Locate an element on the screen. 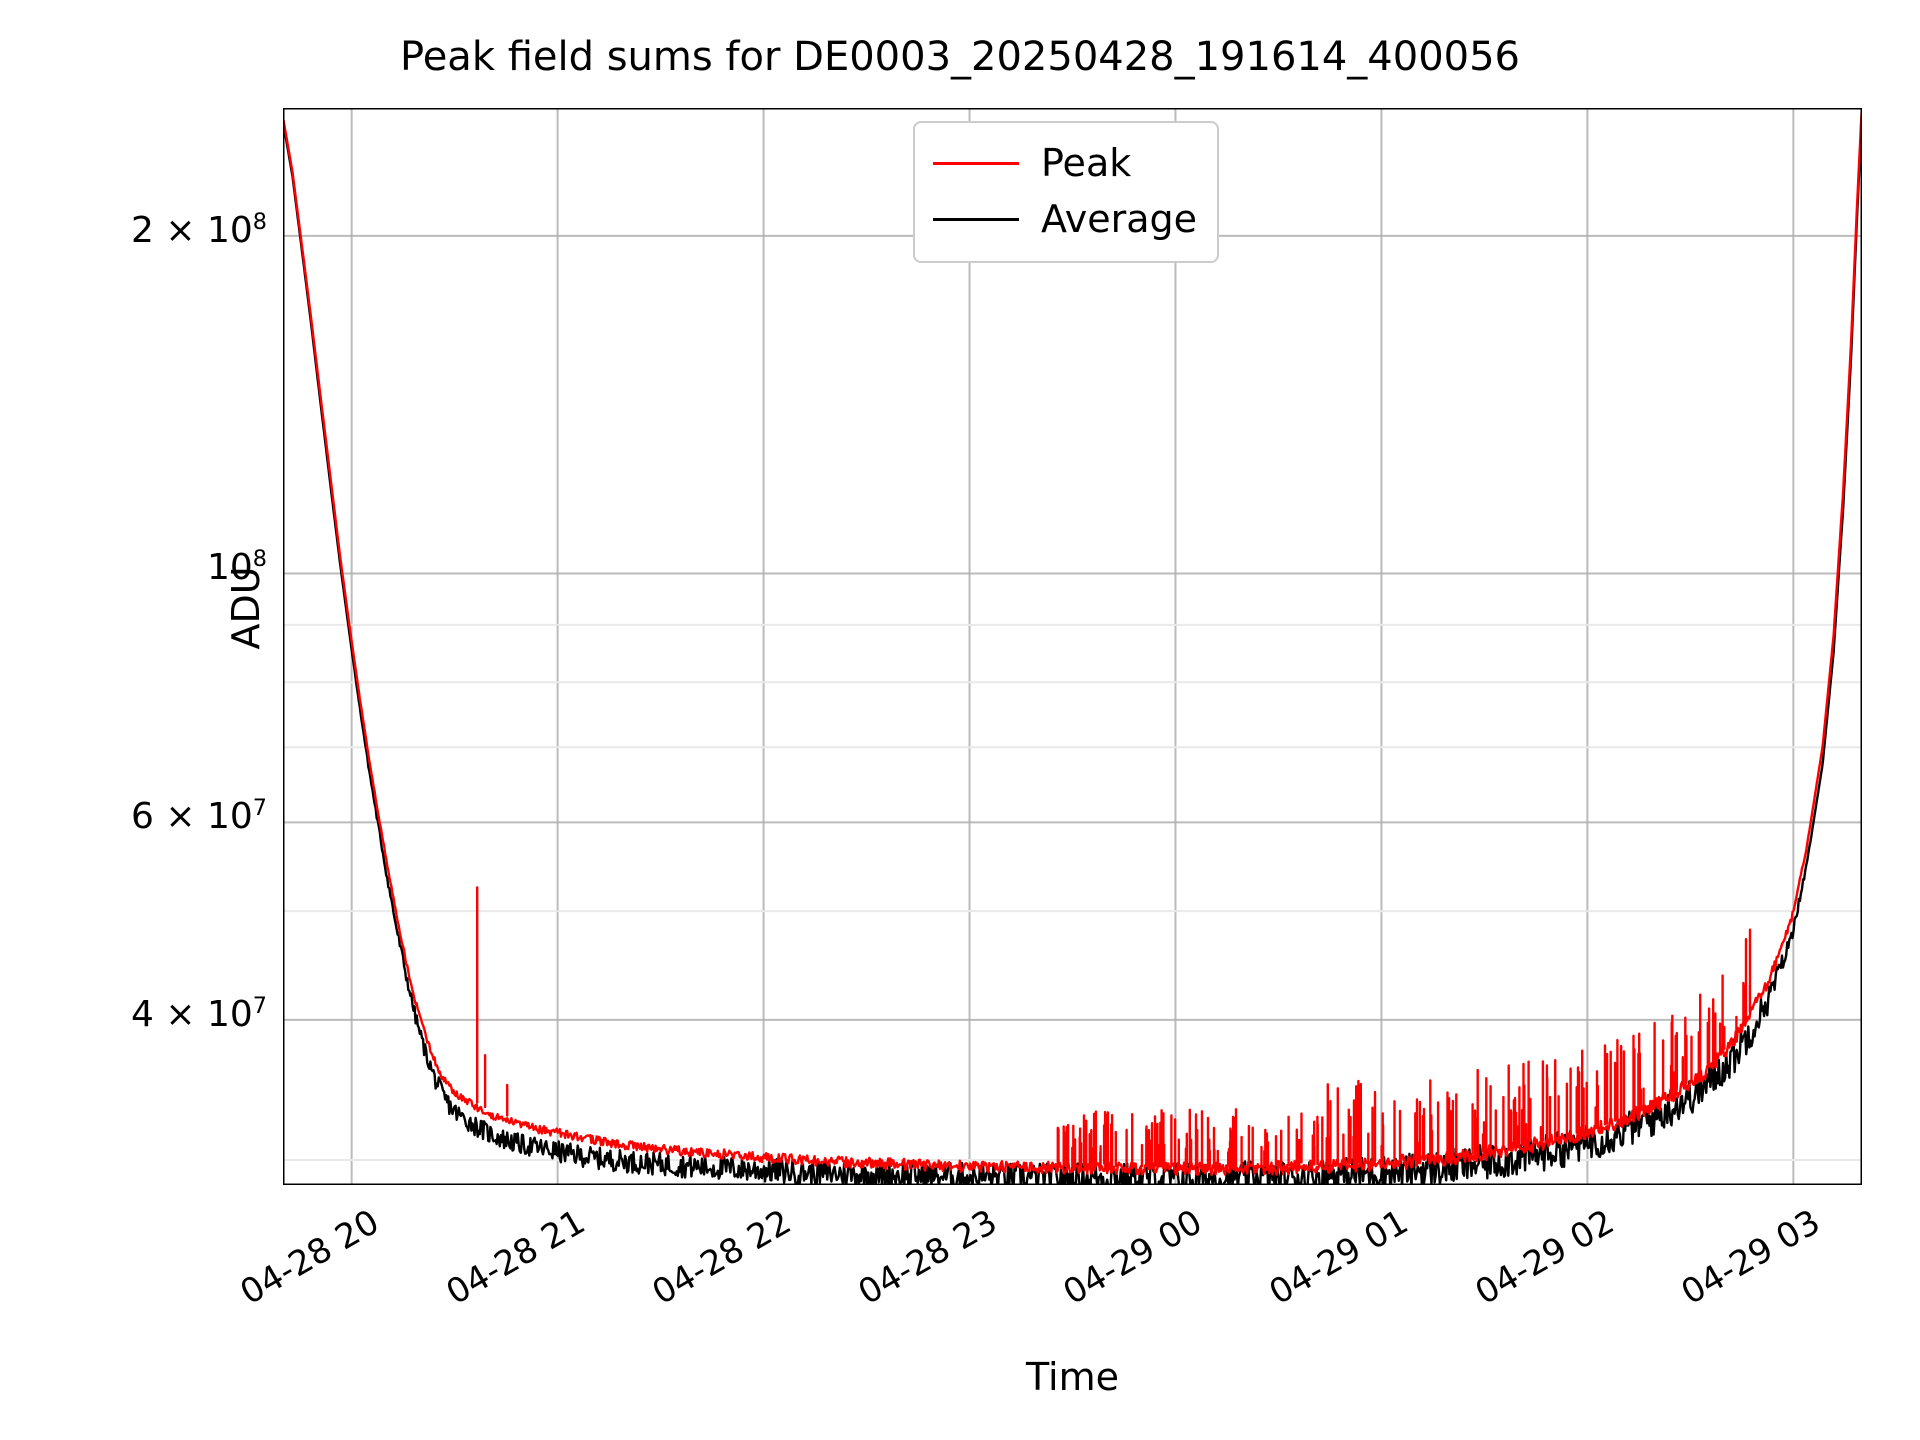 This screenshot has height=1440, width=1920. x-tick-label: 04-28 22 is located at coordinates (721, 1258).